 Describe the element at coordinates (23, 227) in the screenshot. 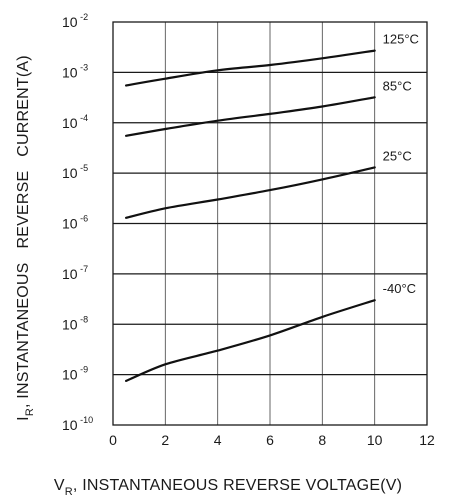

I see `y-axis-label: INSTANTANEOUS REVERSE CURRENT(A)` at that location.